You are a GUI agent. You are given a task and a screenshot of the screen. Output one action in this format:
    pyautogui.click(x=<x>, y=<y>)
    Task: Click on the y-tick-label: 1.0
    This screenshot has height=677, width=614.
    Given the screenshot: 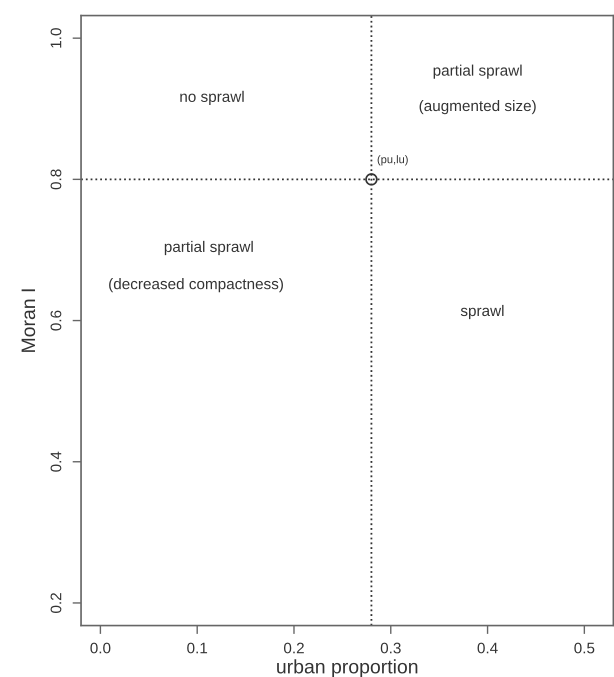 What is the action you would take?
    pyautogui.click(x=56, y=38)
    